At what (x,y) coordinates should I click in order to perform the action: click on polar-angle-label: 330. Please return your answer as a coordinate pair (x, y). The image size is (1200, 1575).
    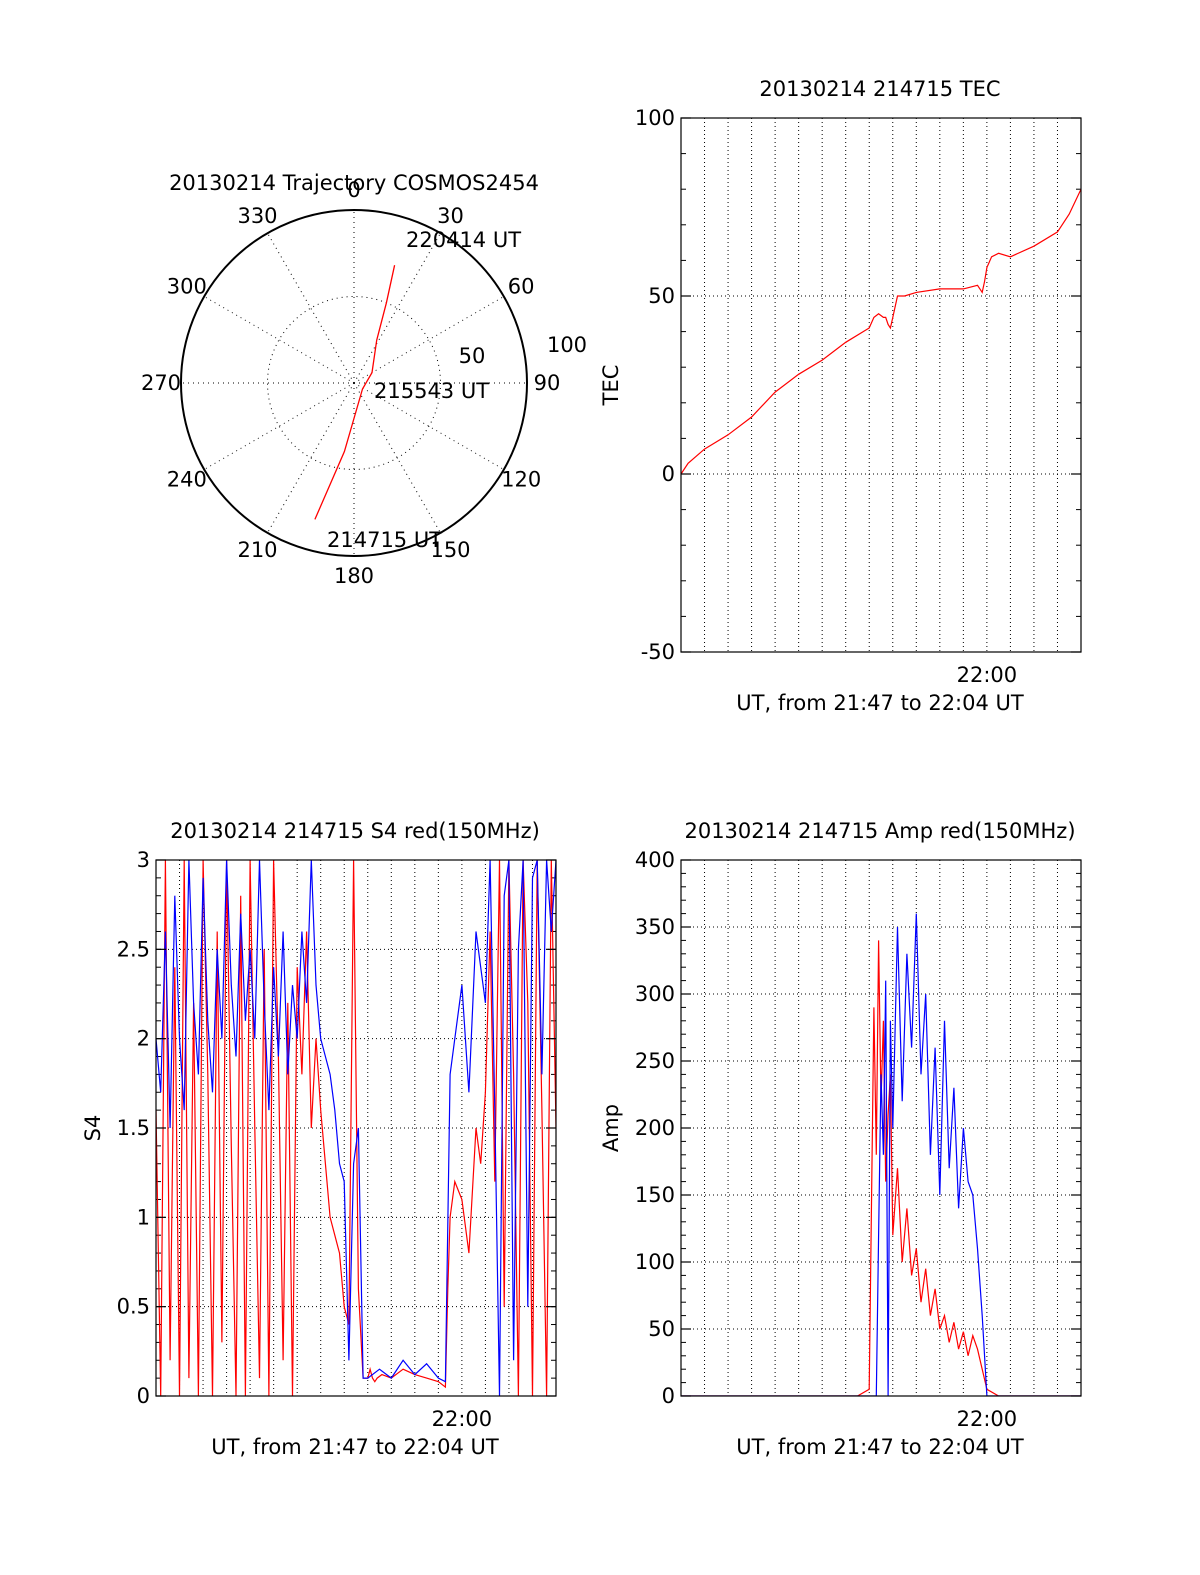
    Looking at the image, I should click on (257, 216).